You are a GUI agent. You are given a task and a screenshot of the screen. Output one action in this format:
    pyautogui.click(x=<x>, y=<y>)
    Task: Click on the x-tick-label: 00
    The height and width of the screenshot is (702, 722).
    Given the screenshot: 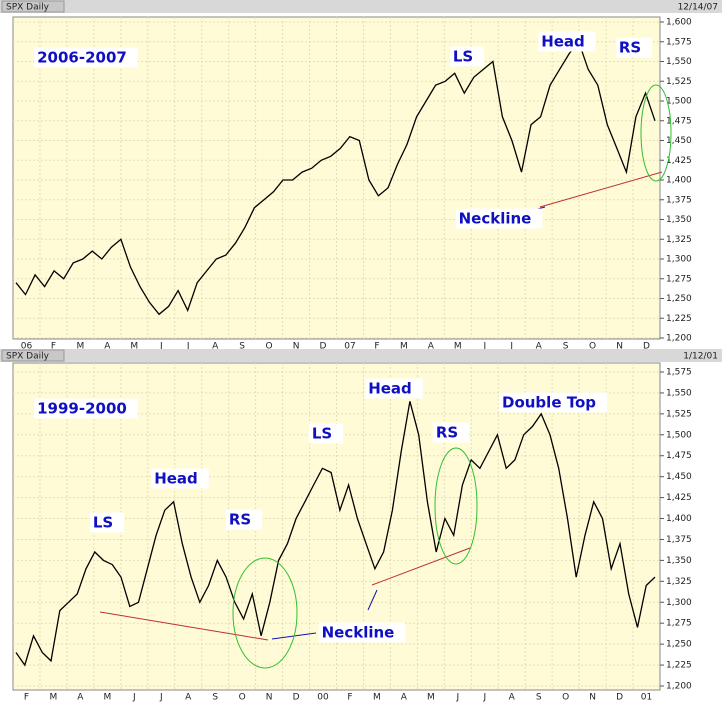 What is the action you would take?
    pyautogui.click(x=323, y=697)
    